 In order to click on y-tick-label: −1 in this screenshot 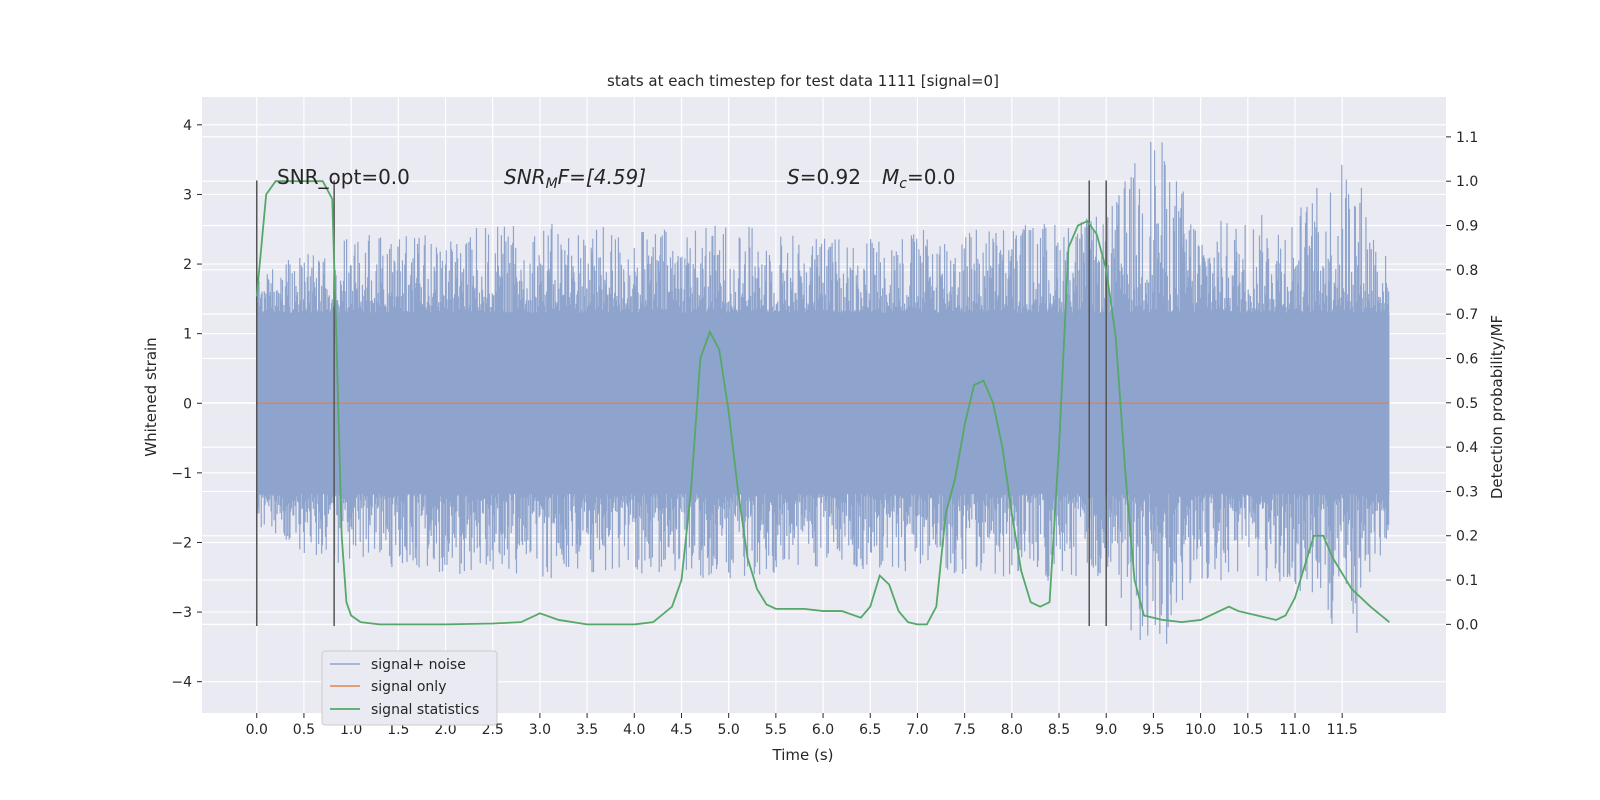, I will do `click(181, 474)`.